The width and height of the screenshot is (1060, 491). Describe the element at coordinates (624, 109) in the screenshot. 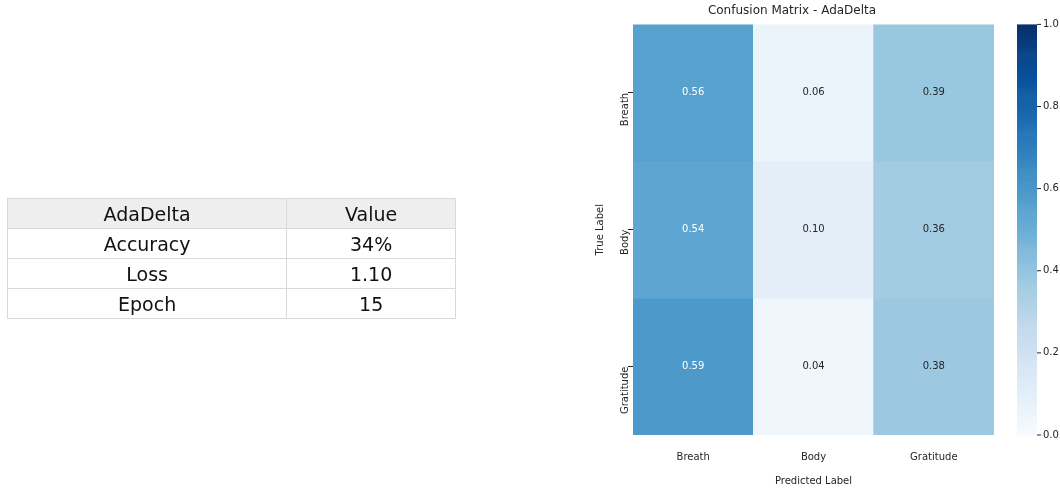

I see `y-tick-label: Breath` at that location.